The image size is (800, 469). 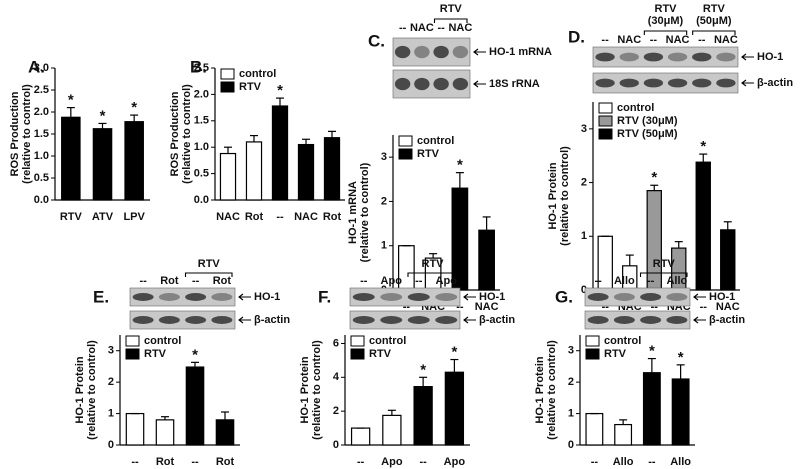 What do you see at coordinates (492, 297) in the screenshot?
I see `blot-label: HO-1` at bounding box center [492, 297].